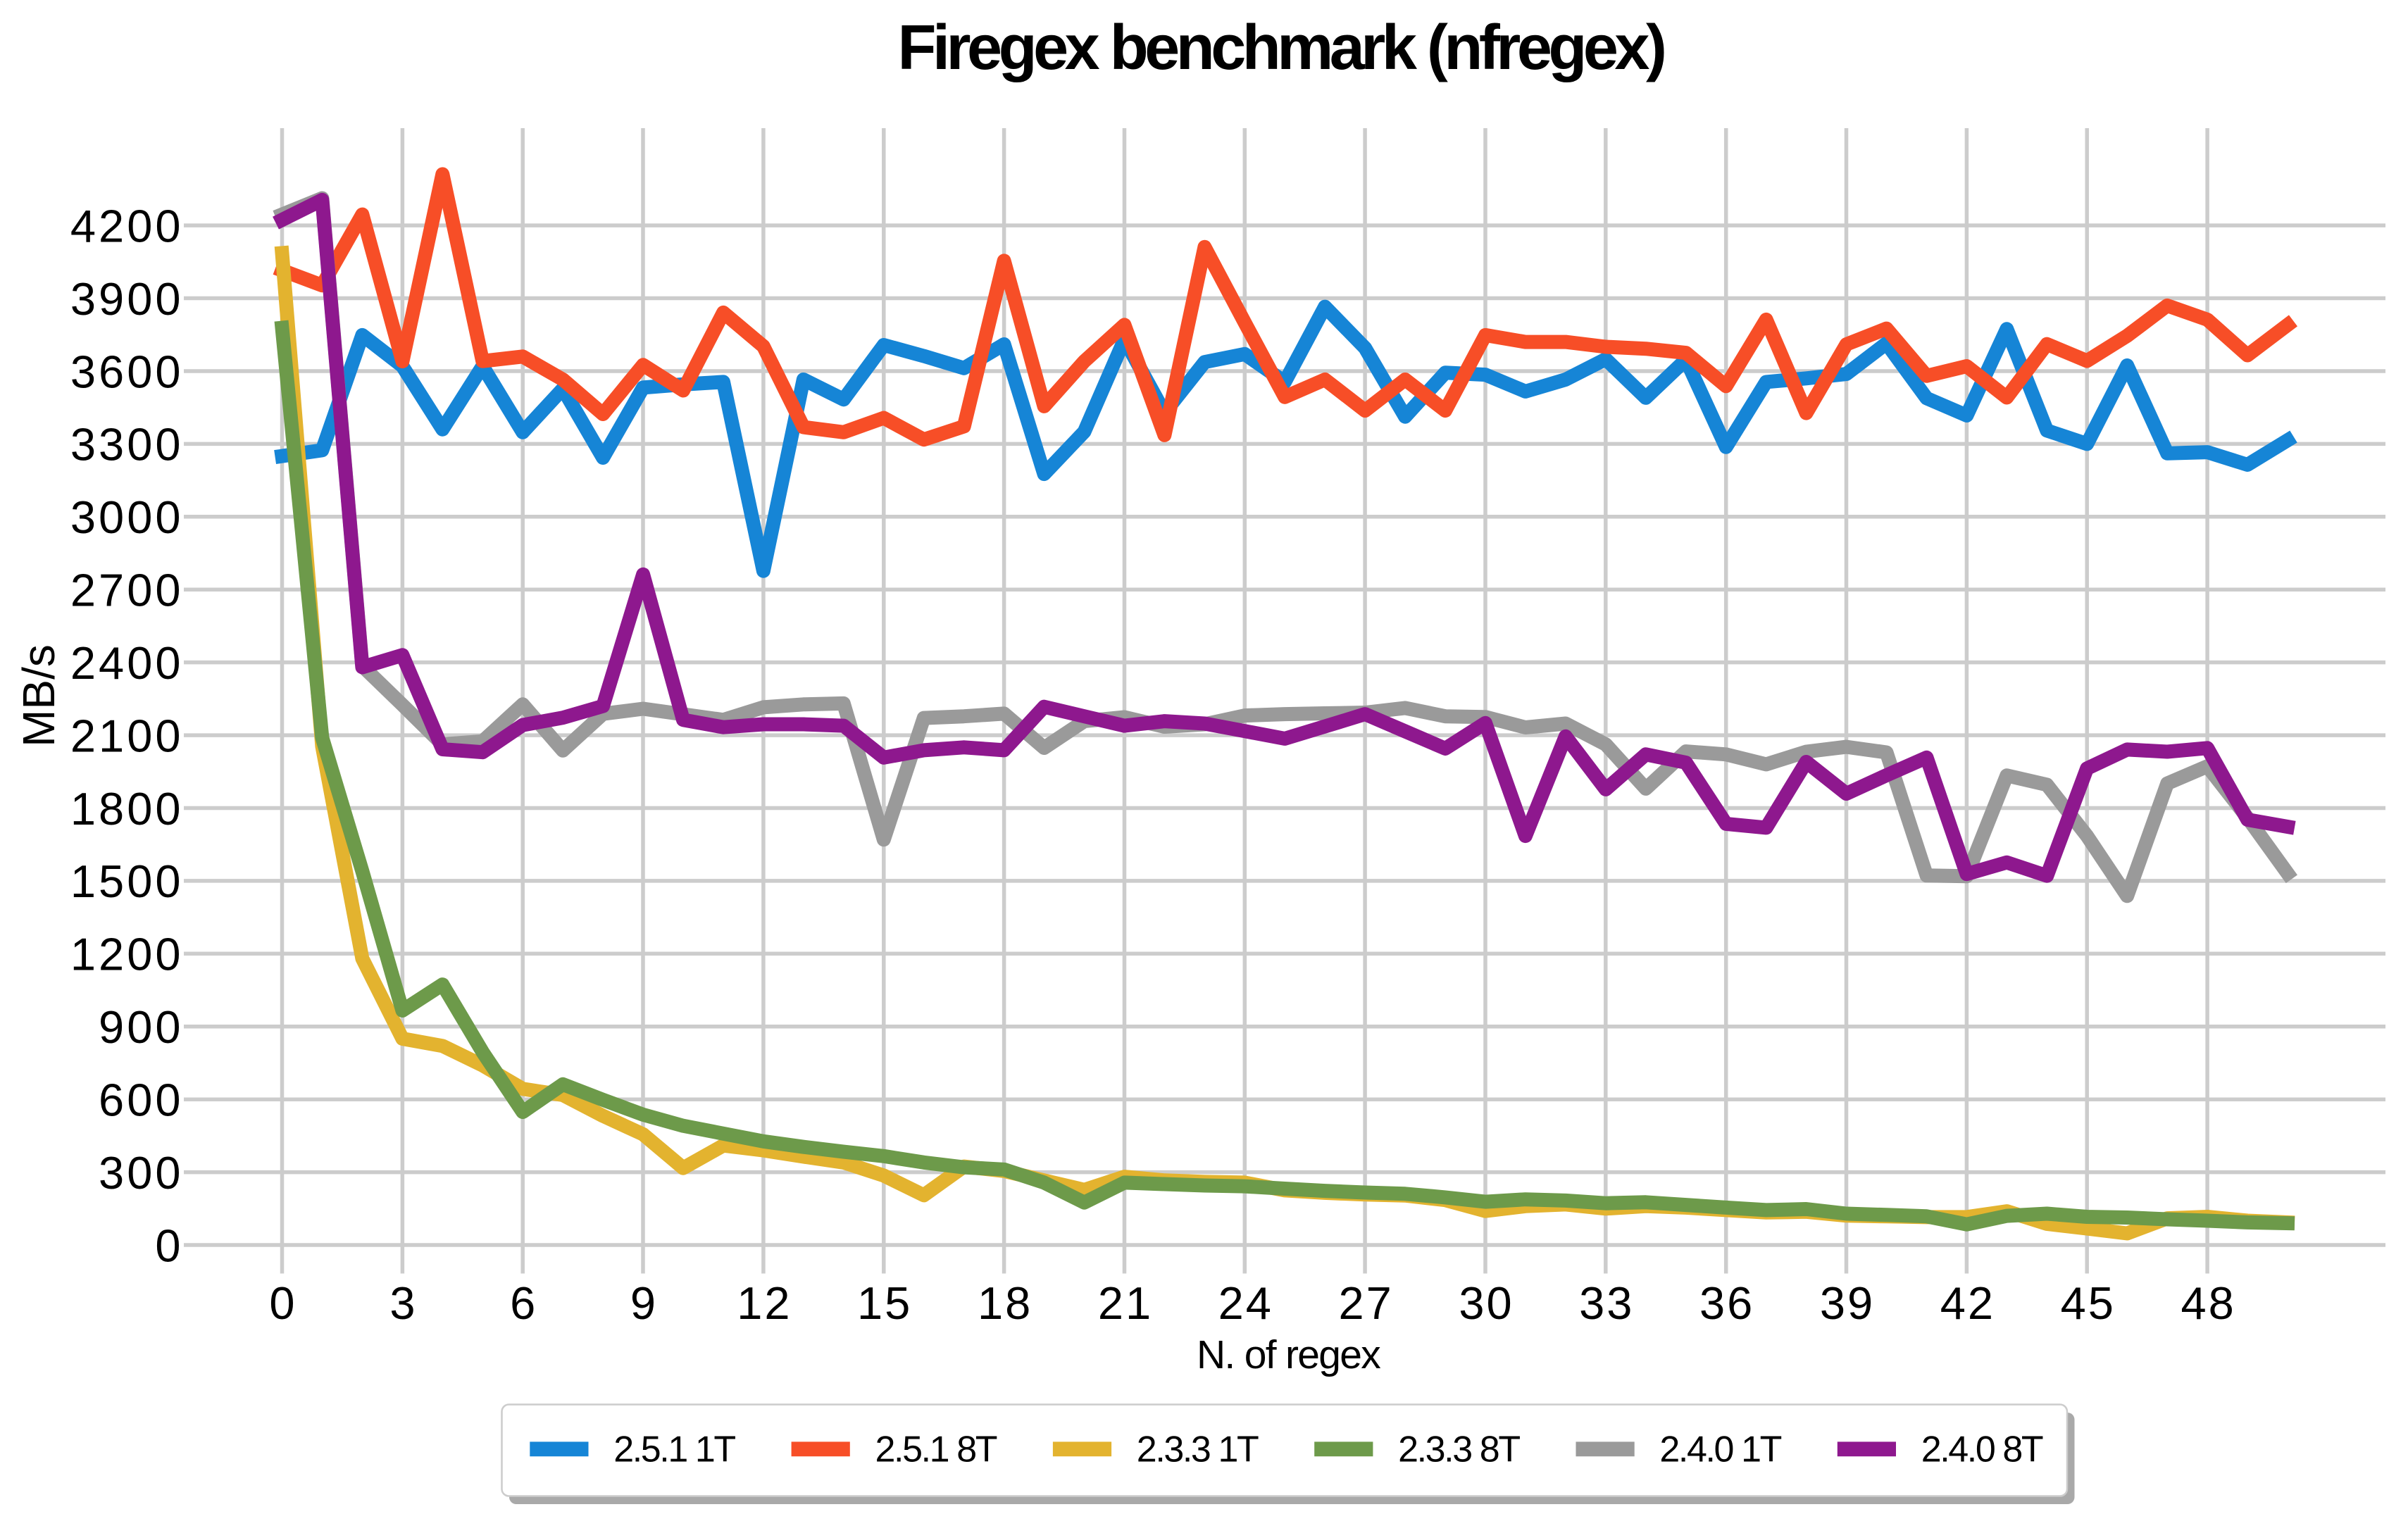  What do you see at coordinates (127, 954) in the screenshot?
I see `svg-text: 1200` at bounding box center [127, 954].